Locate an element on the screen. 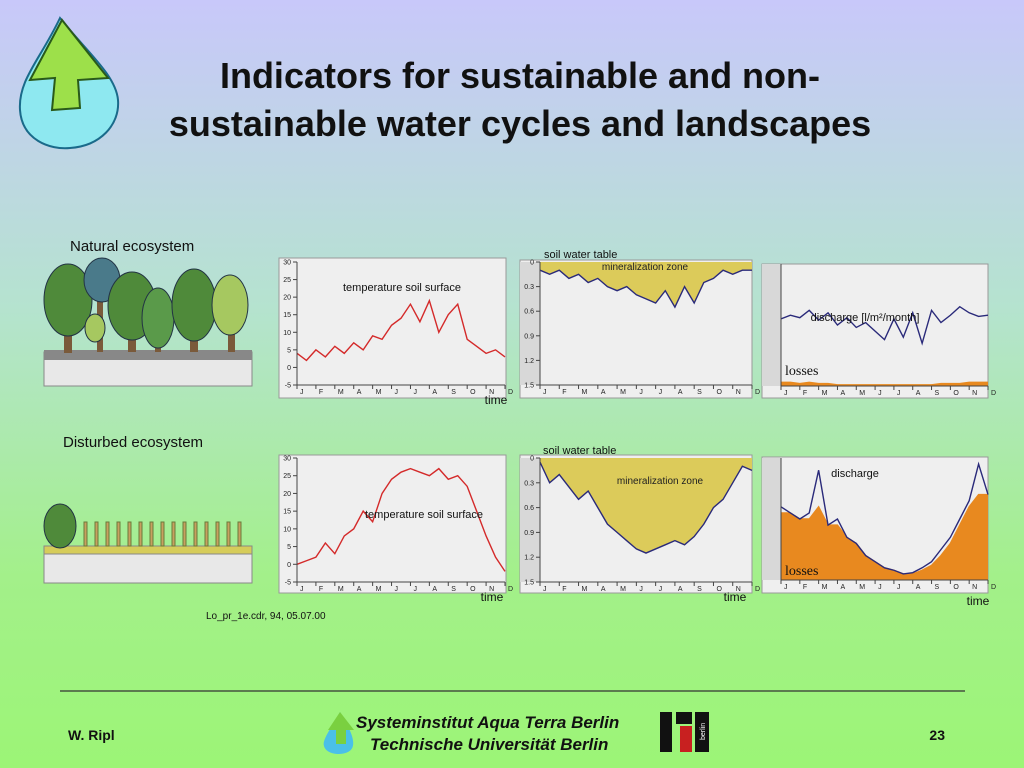  y-tick-label: 0 is located at coordinates (532, 263).